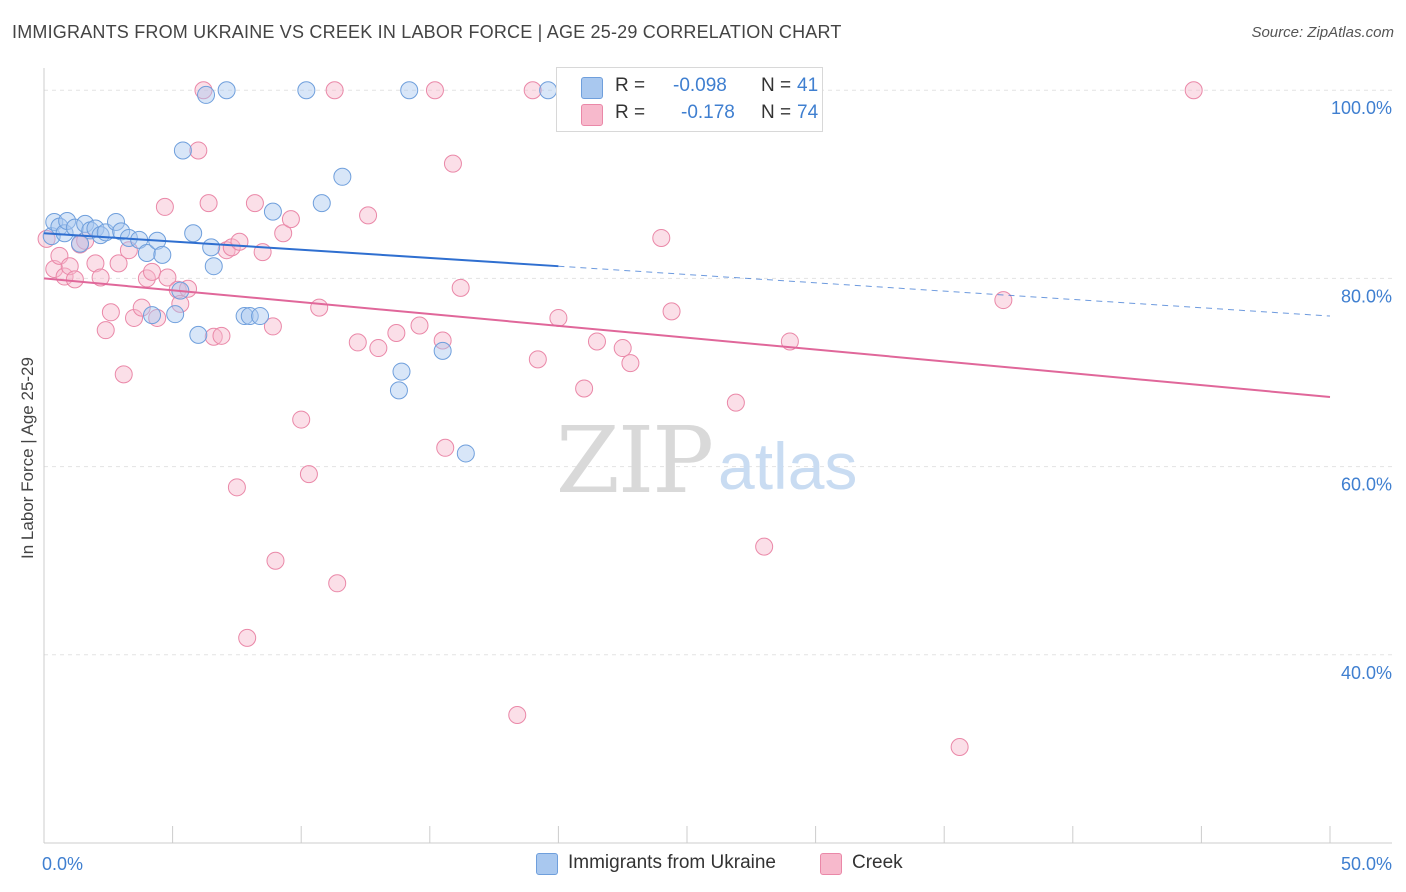  Describe the element at coordinates (27, 458) in the screenshot. I see `y-axis-label: In Labor Force | Age 25-29` at that location.